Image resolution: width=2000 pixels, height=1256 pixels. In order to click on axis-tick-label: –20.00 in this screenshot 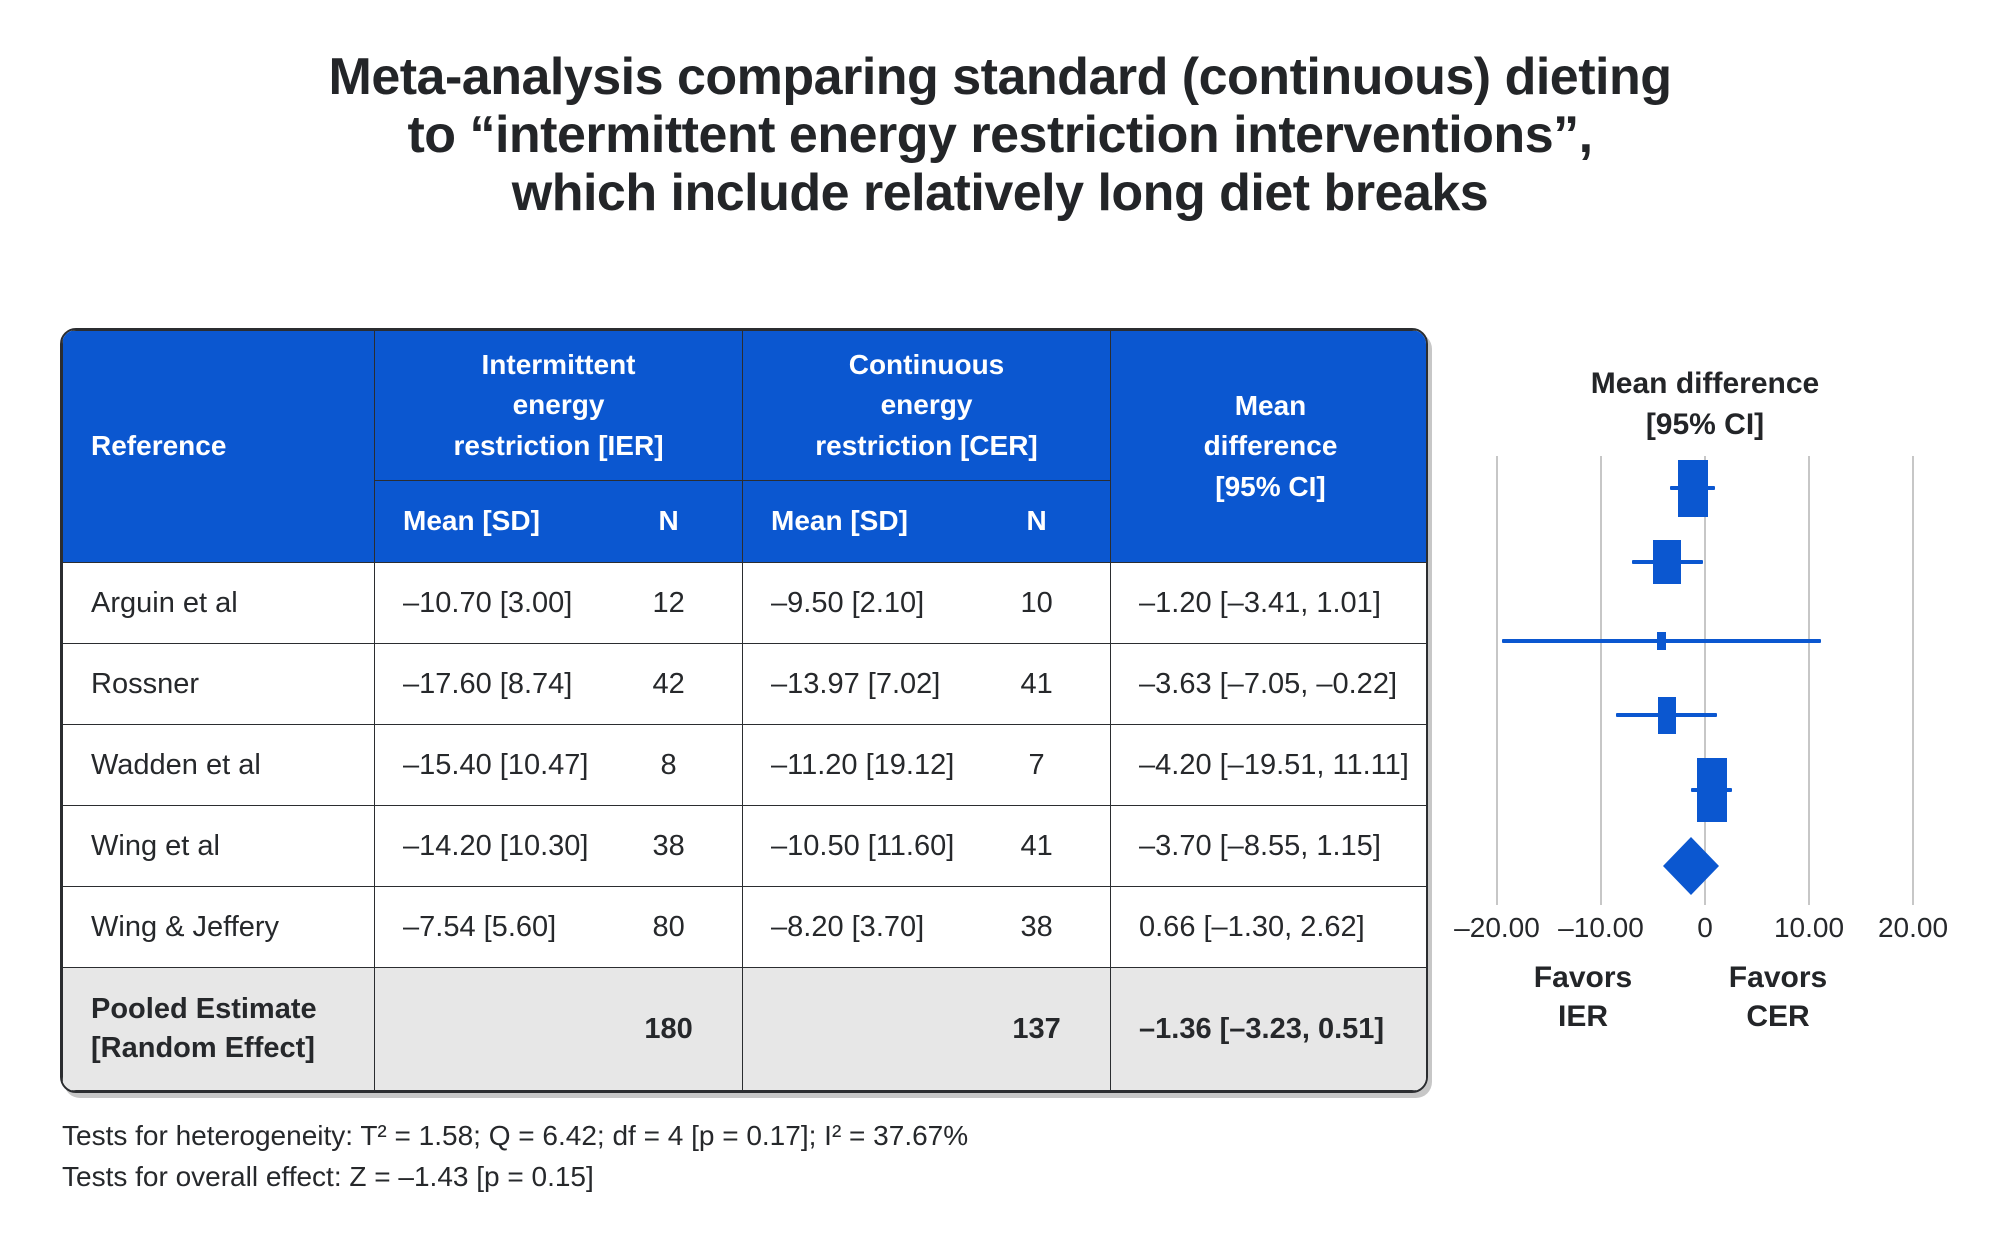, I will do `click(1497, 927)`.